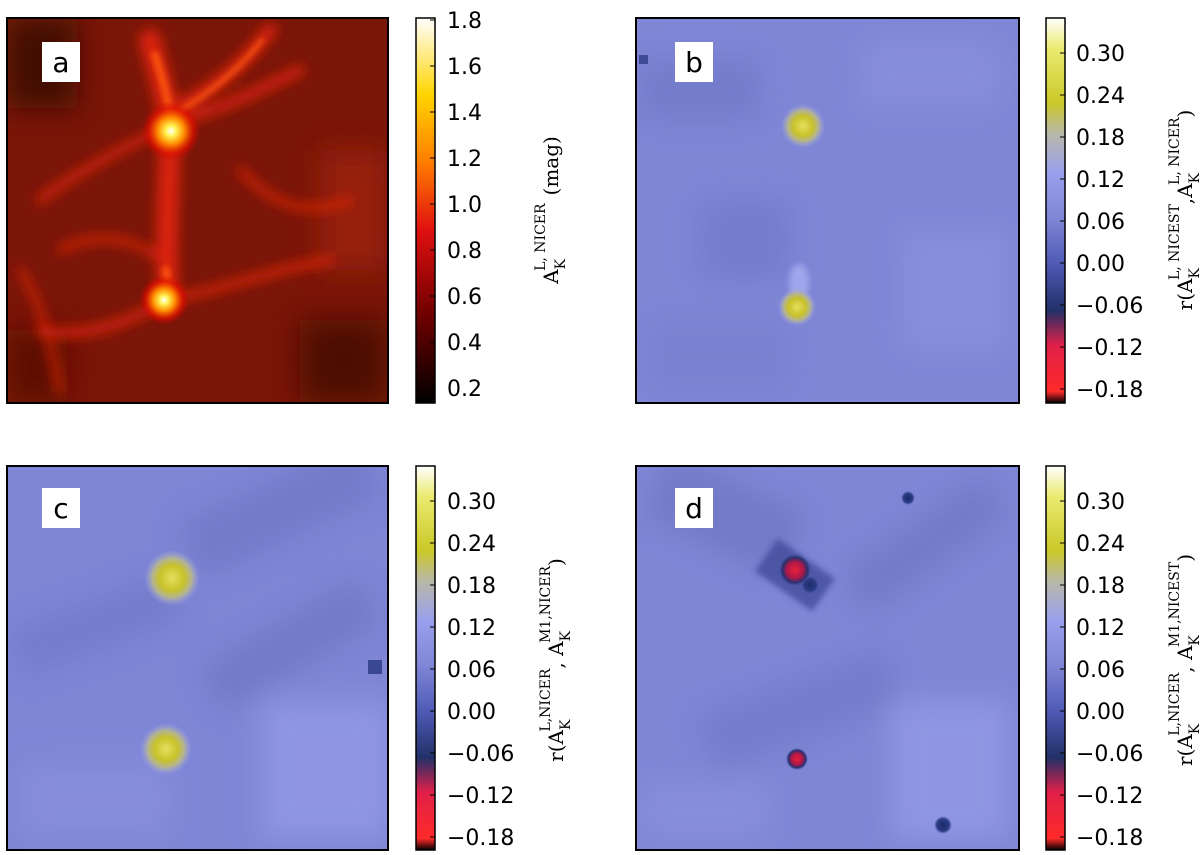  Describe the element at coordinates (797, 759) in the screenshot. I see `dip-south` at that location.